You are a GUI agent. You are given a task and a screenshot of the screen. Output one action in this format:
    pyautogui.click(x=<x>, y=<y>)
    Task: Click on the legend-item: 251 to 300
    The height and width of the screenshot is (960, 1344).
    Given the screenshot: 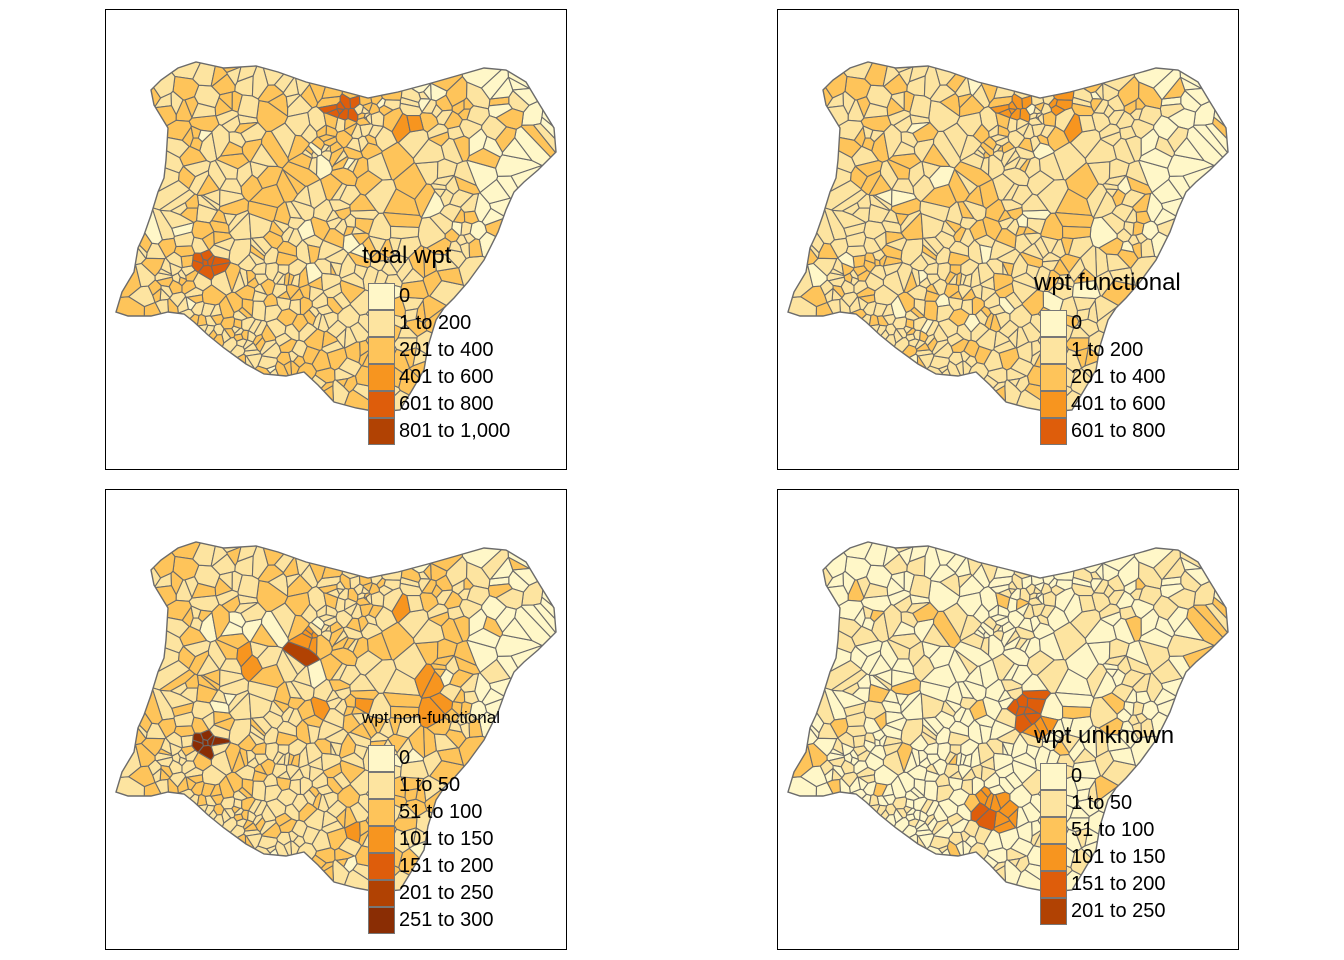 What is the action you would take?
    pyautogui.click(x=431, y=920)
    